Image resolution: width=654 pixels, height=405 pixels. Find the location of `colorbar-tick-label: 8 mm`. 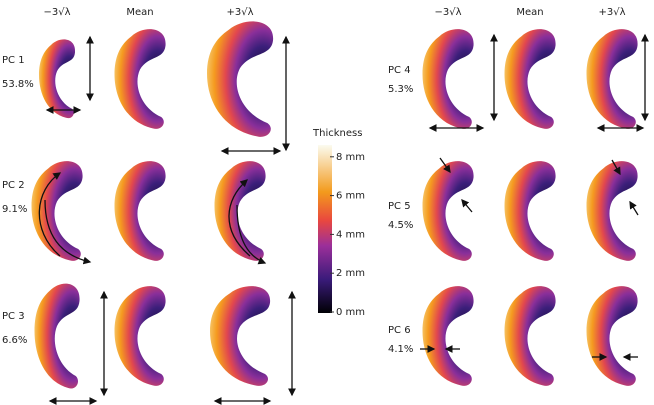

colorbar-tick-label: 8 mm is located at coordinates (350, 157).